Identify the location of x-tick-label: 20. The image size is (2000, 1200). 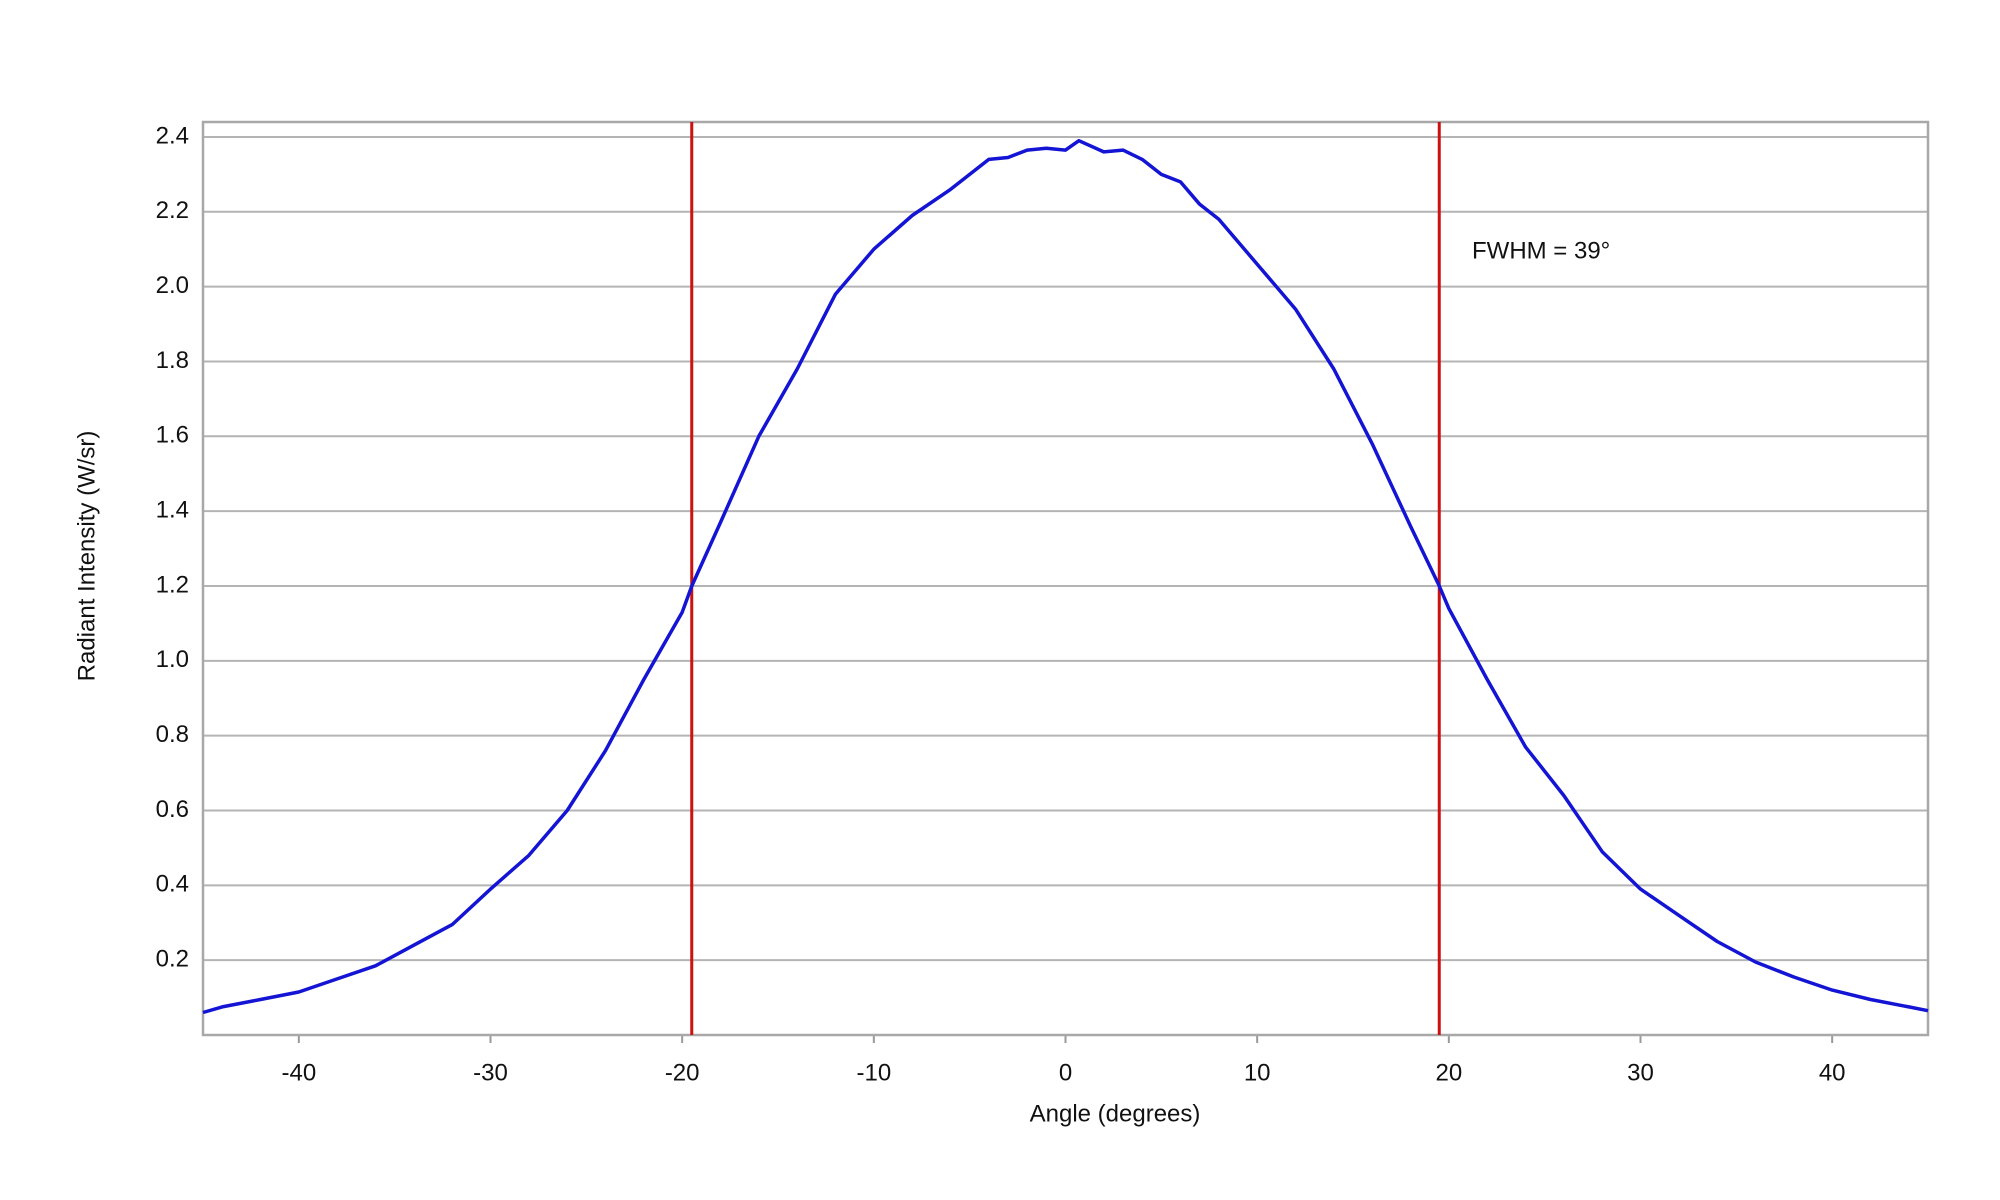
(1448, 1072).